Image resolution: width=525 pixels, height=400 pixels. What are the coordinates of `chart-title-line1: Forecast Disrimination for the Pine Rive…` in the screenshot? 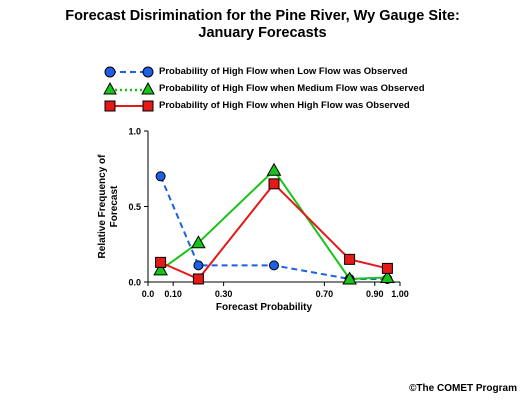 It's located at (262, 16).